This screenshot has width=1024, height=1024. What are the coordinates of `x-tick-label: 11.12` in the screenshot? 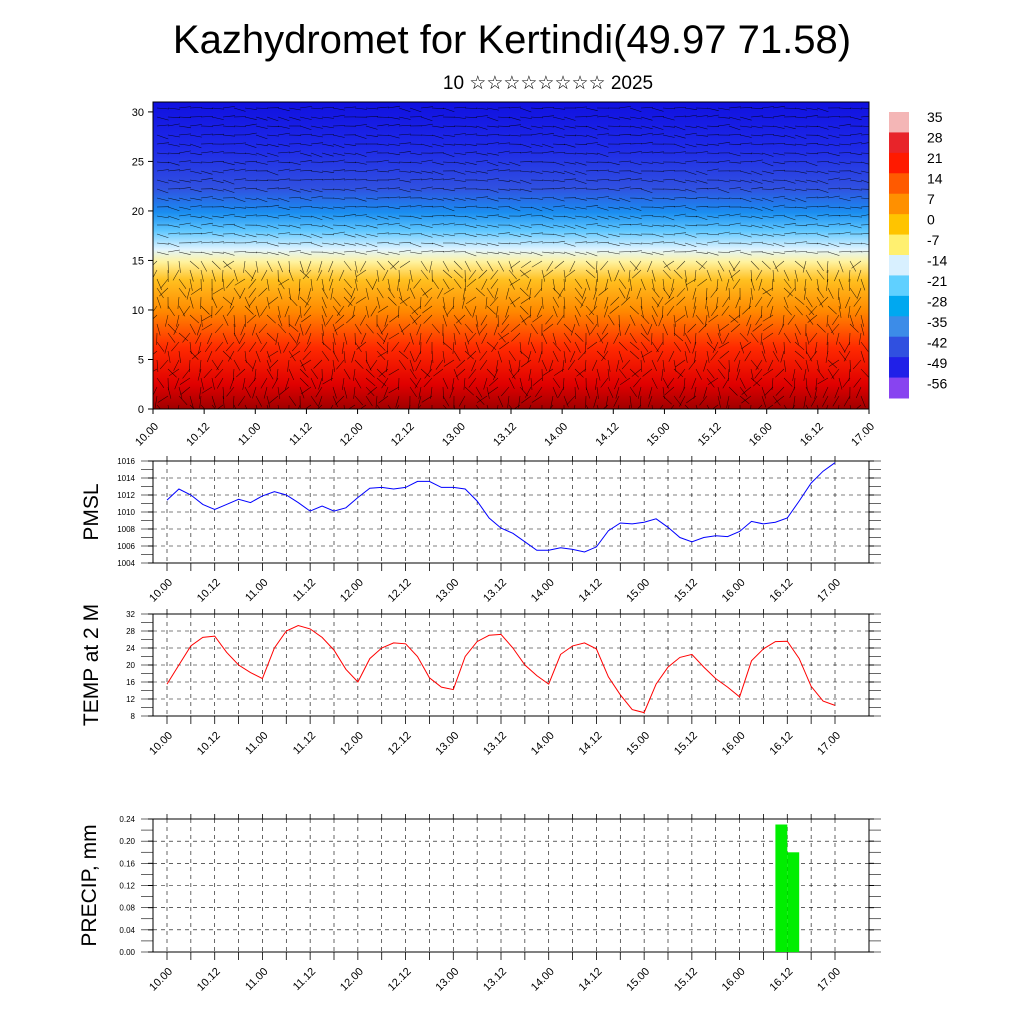 It's located at (304, 743).